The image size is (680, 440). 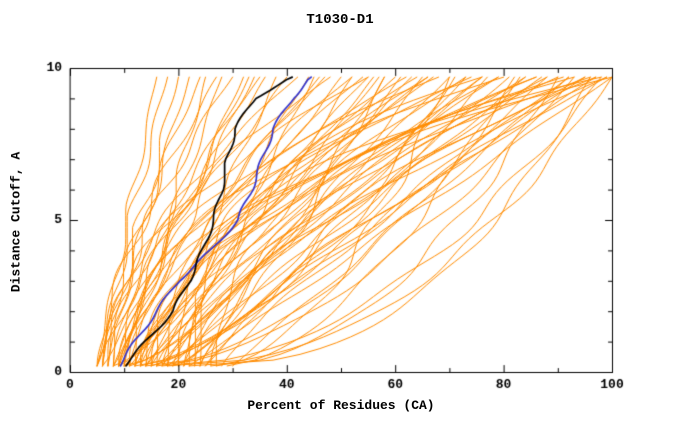 What do you see at coordinates (340, 20) in the screenshot?
I see `chart-title: T1030-D1` at bounding box center [340, 20].